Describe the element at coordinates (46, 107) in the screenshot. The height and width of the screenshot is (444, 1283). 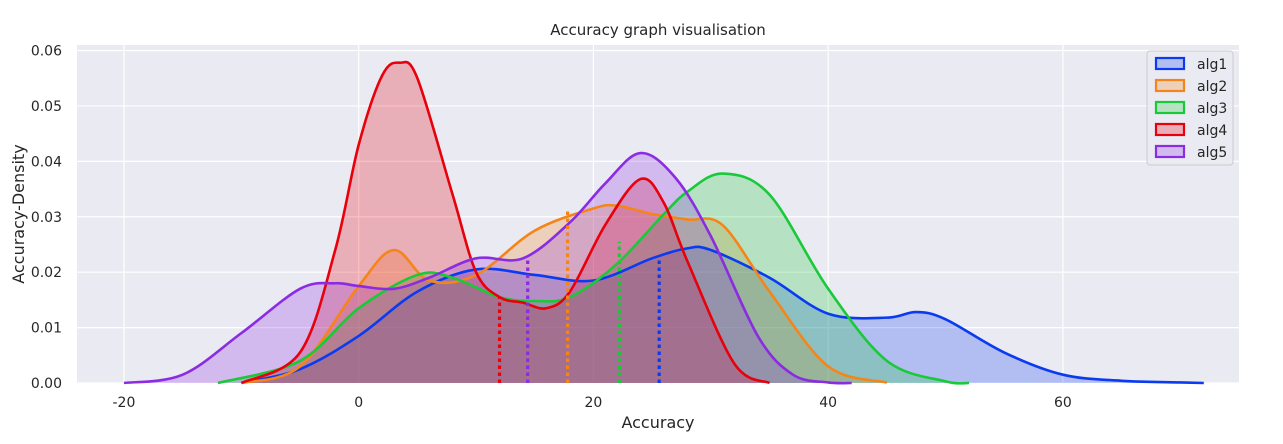
I see `y-tick-label: 0.05` at that location.